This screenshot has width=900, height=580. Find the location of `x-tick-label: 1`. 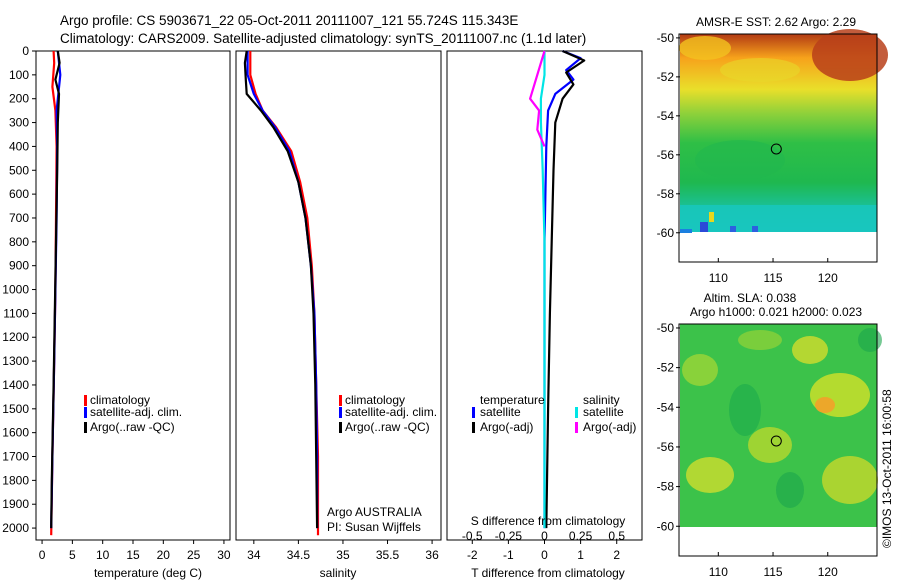

x-tick-label: 1 is located at coordinates (580, 555).